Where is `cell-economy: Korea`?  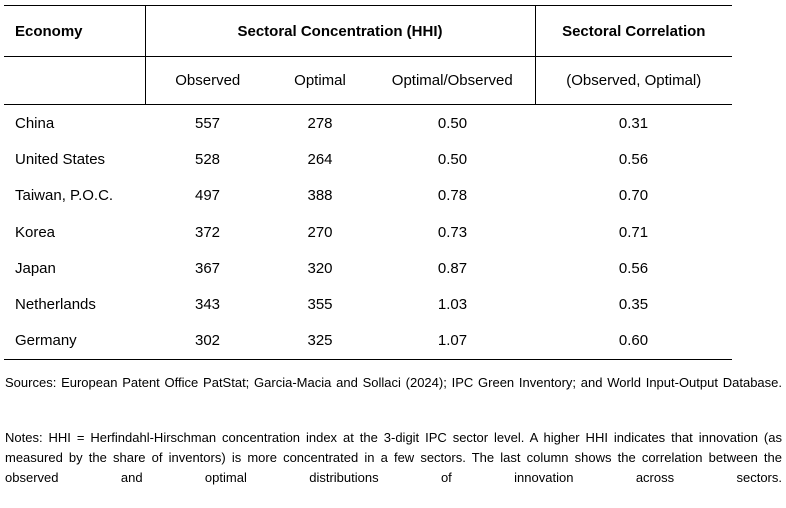 cell-economy: Korea is located at coordinates (35, 232).